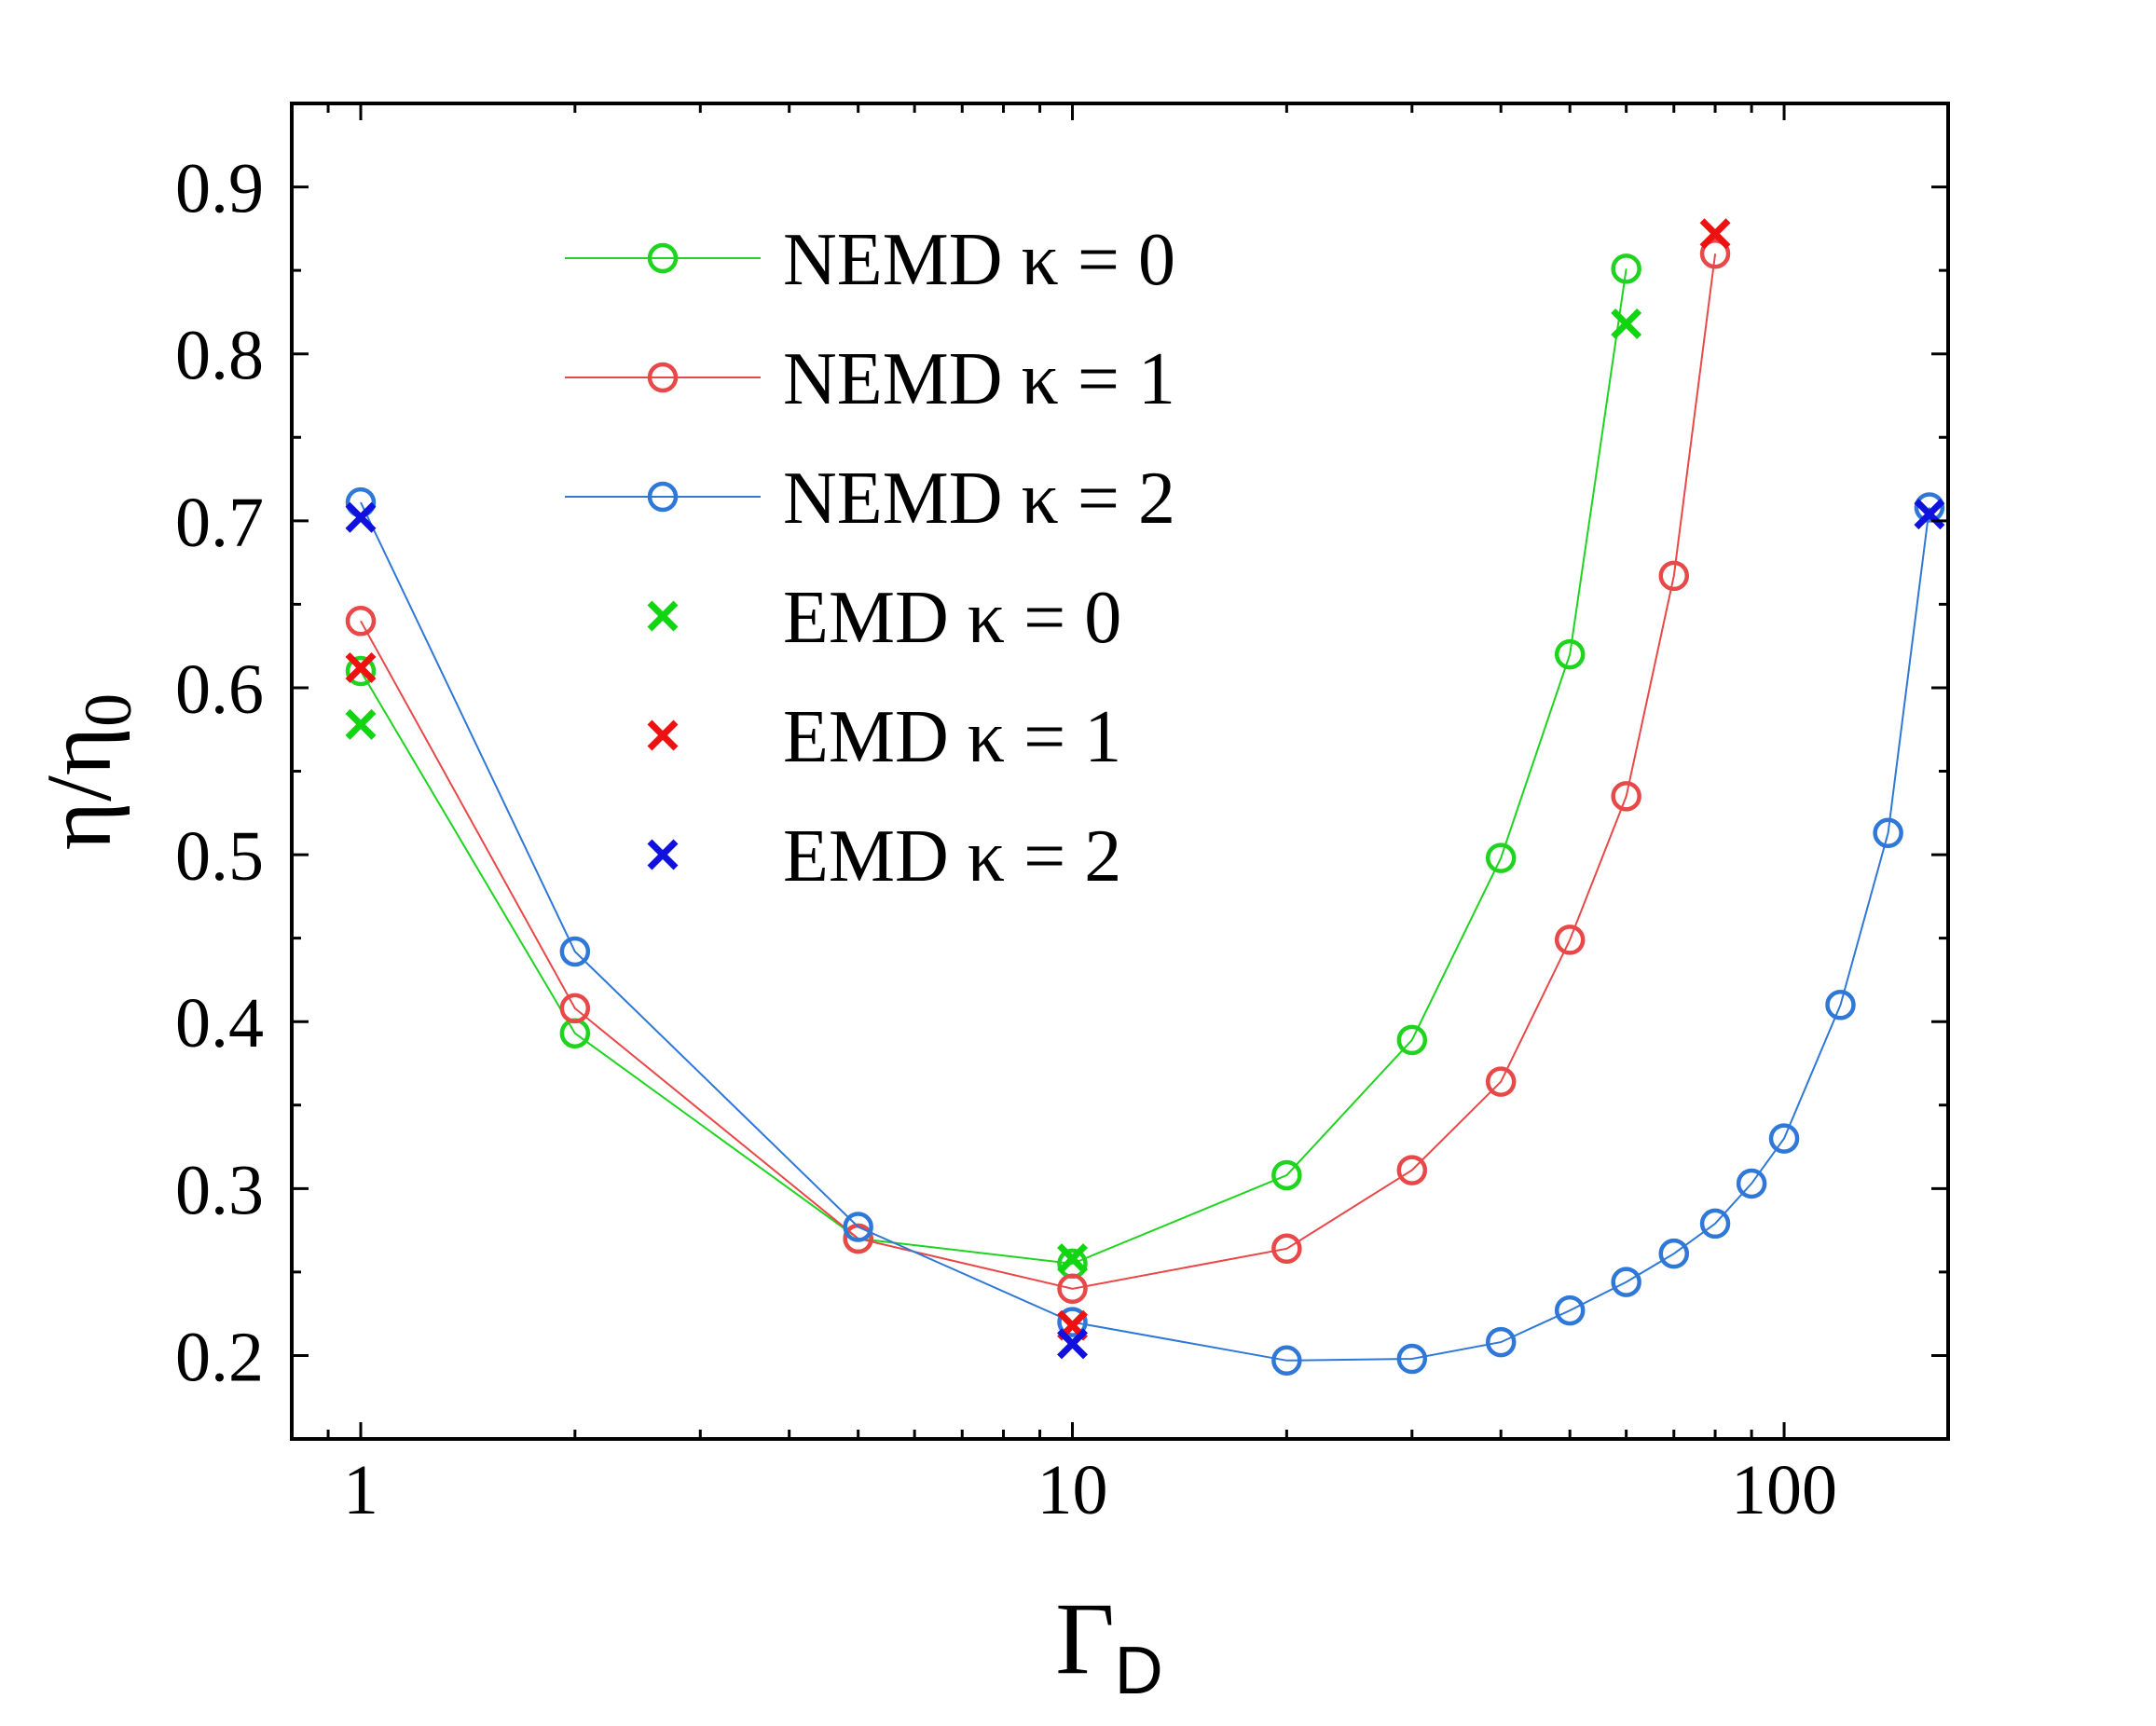 This screenshot has width=2156, height=1726. Describe the element at coordinates (979, 379) in the screenshot. I see `legend-label: NEMD κ = 1` at that location.